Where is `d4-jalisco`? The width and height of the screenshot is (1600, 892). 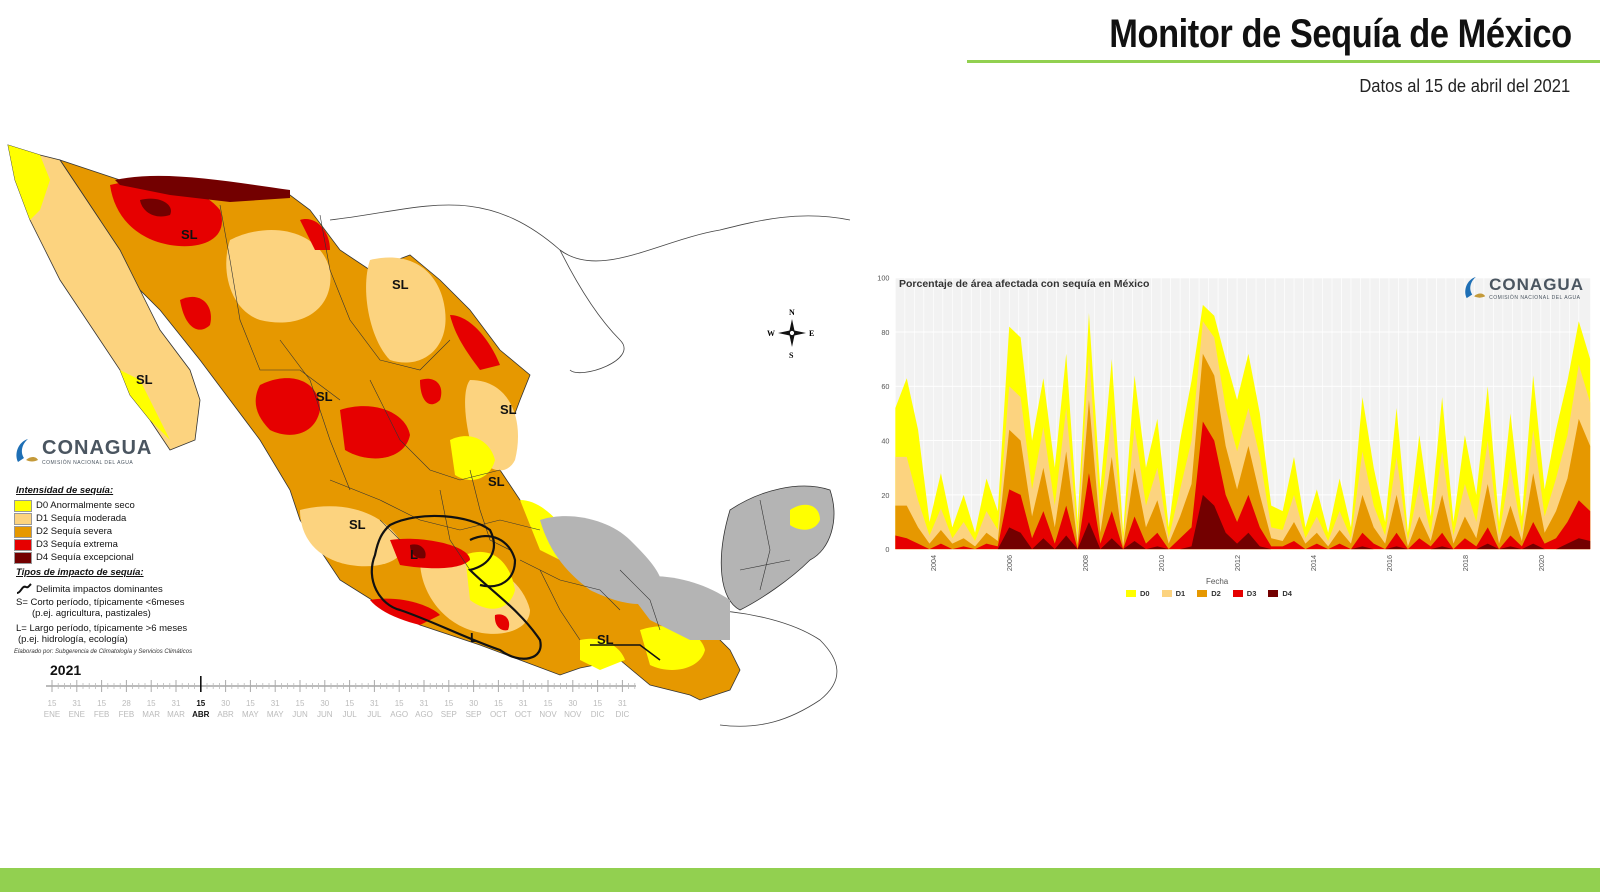
d4-jalisco is located at coordinates (418, 551).